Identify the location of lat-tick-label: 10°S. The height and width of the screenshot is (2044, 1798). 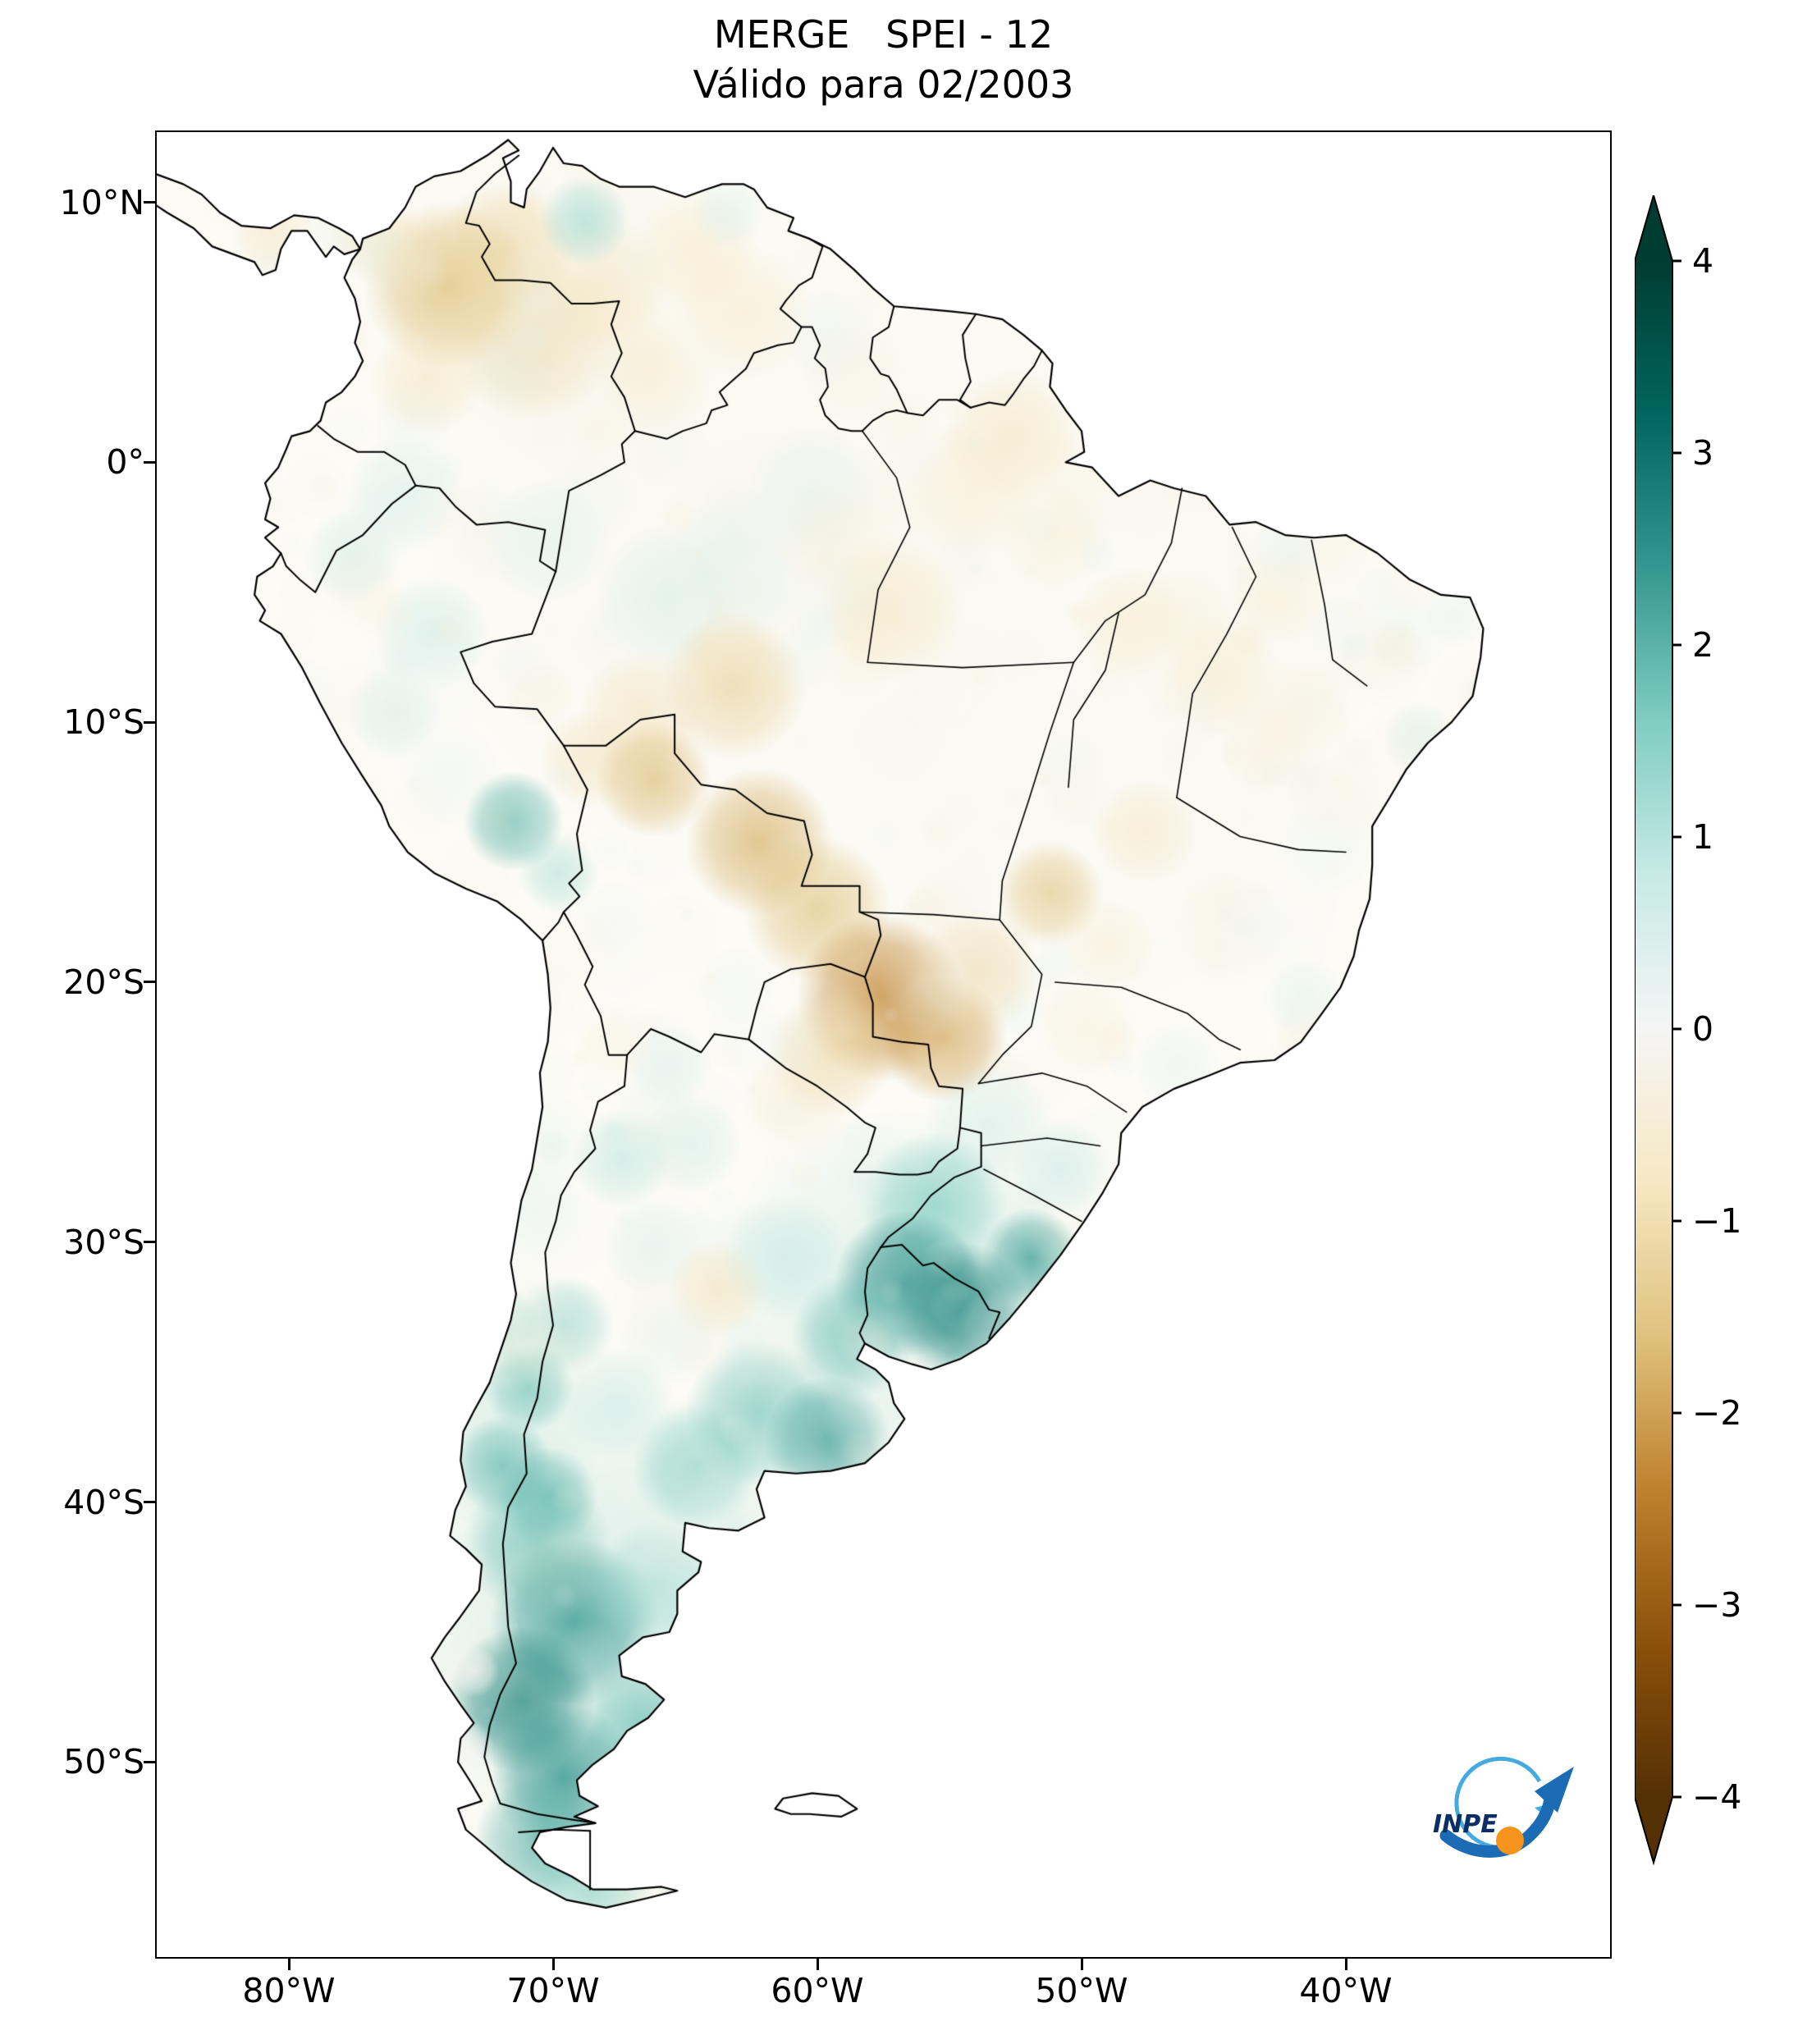
(103, 722).